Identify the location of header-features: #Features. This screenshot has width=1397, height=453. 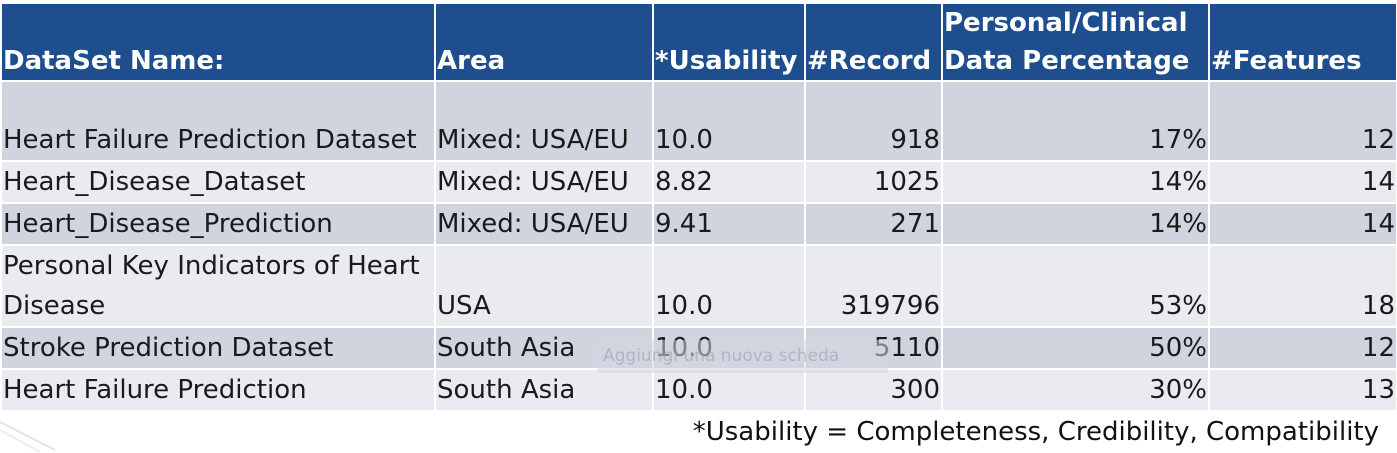
(1302, 42).